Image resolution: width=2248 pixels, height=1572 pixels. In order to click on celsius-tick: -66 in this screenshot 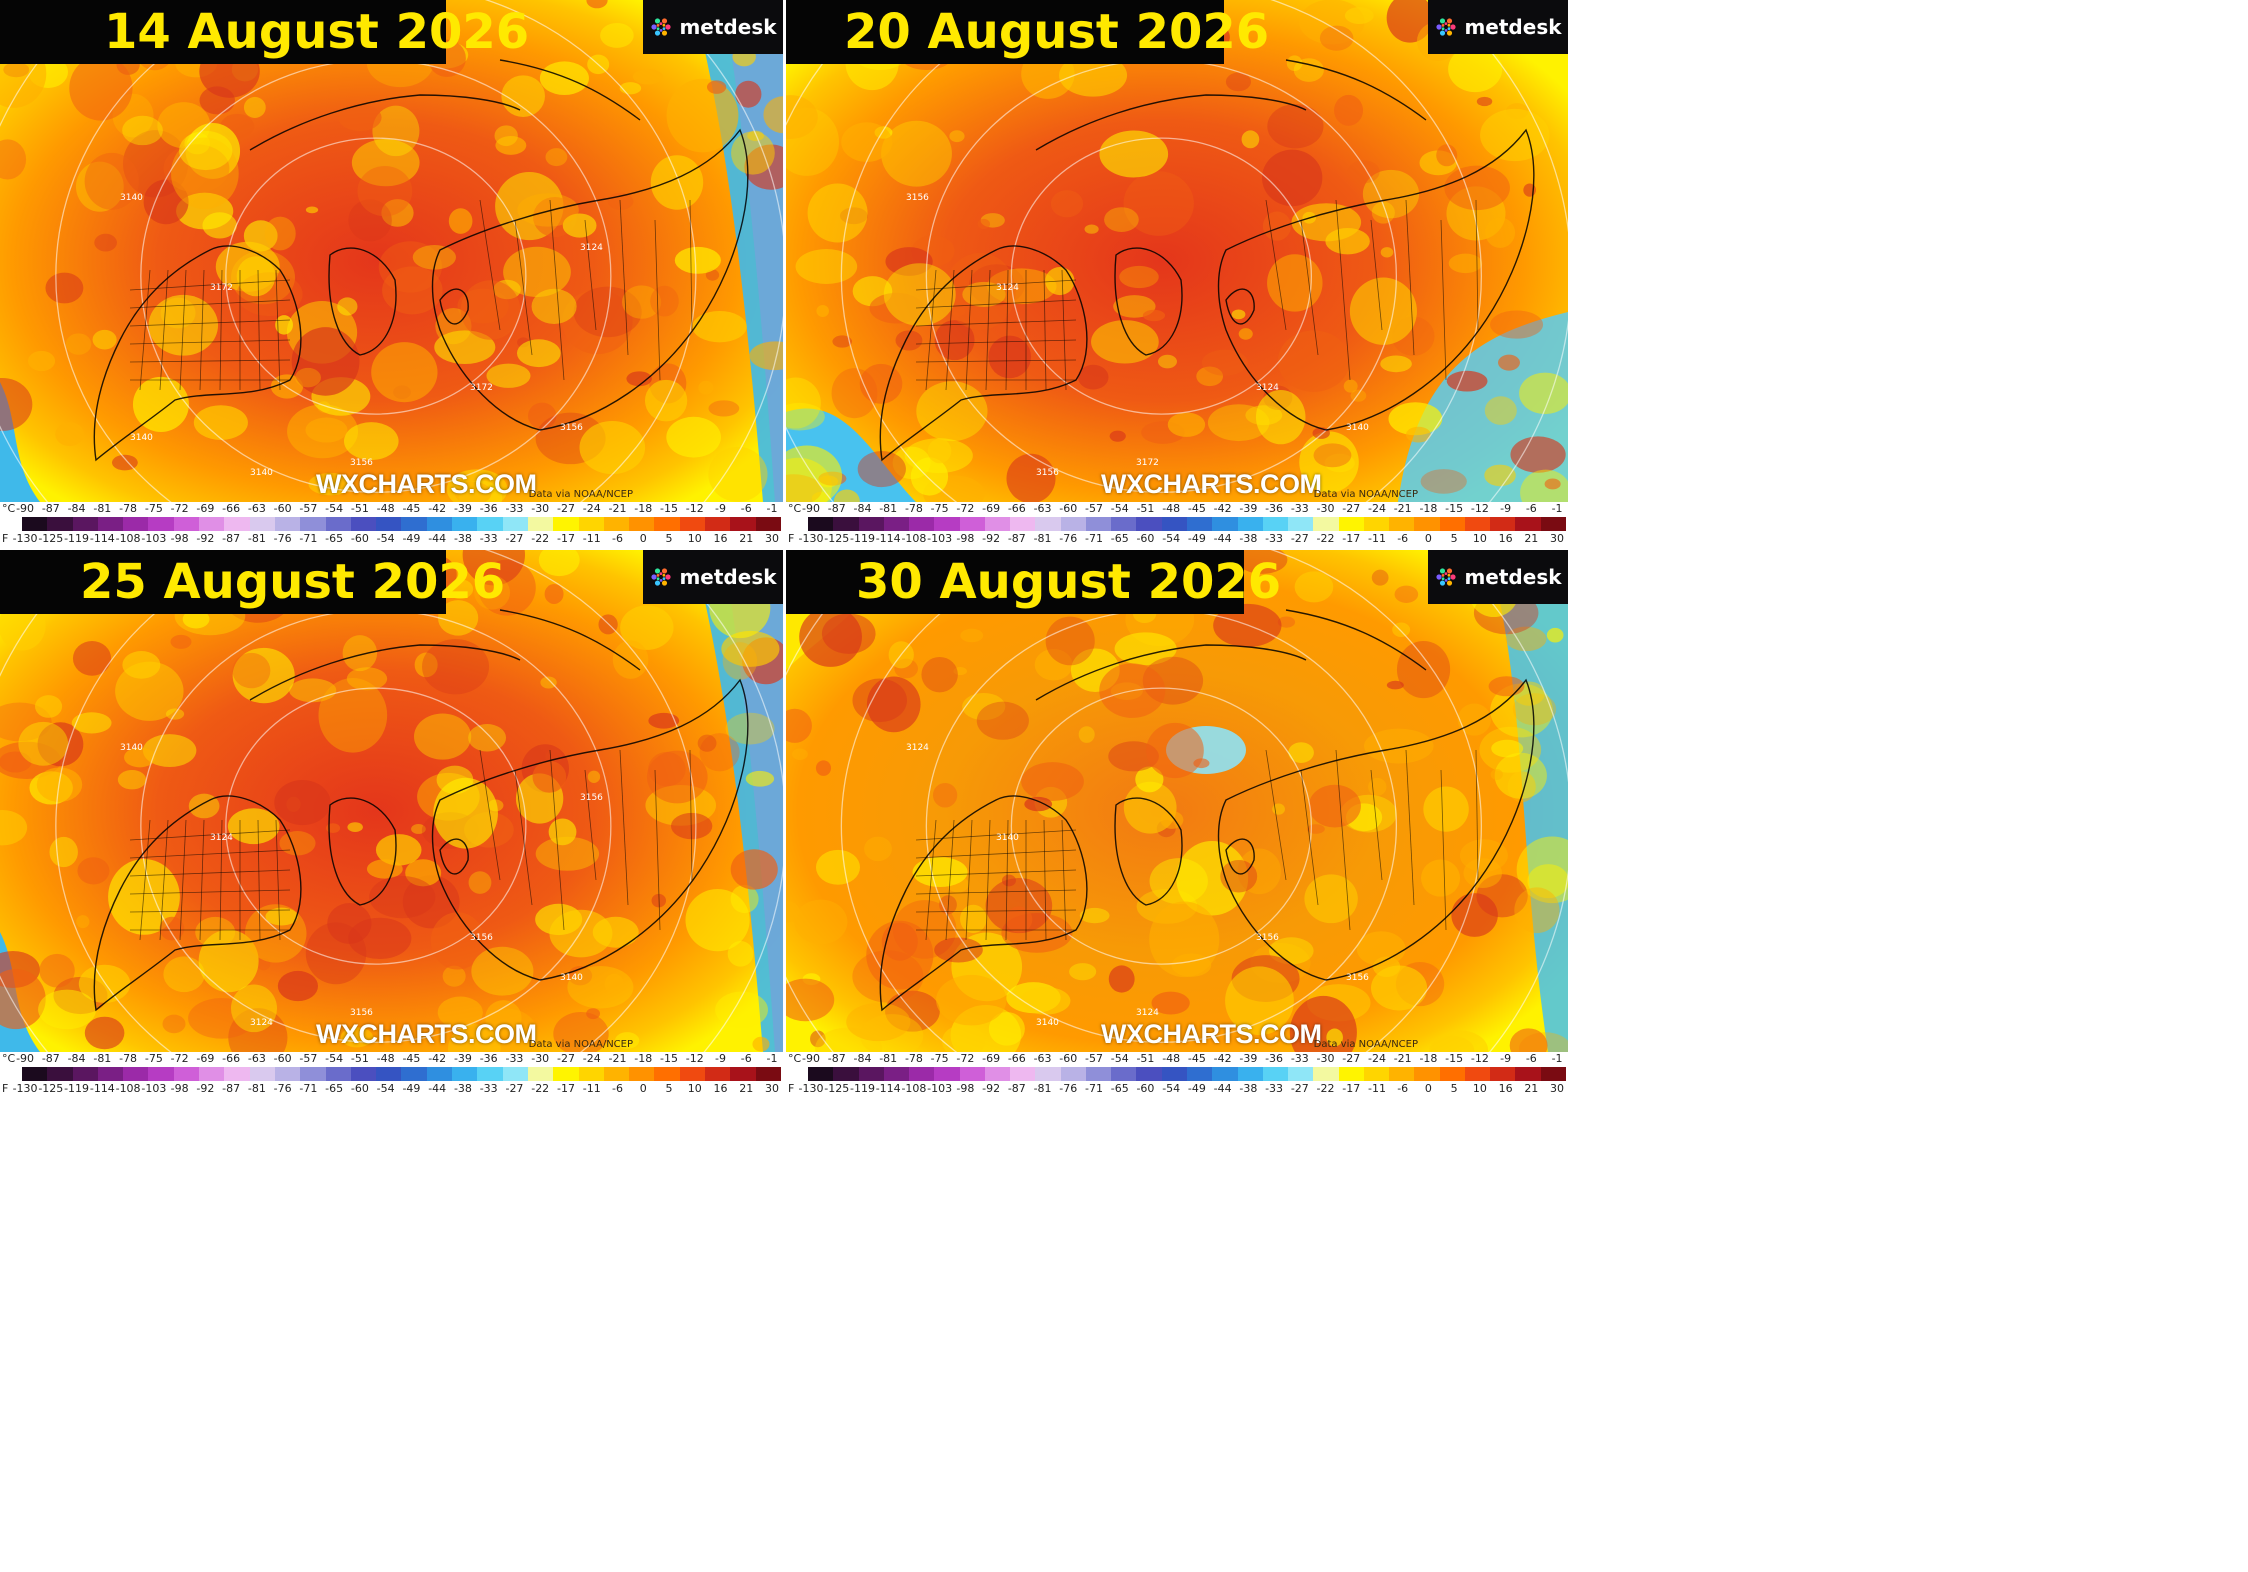, I will do `click(231, 1058)`.